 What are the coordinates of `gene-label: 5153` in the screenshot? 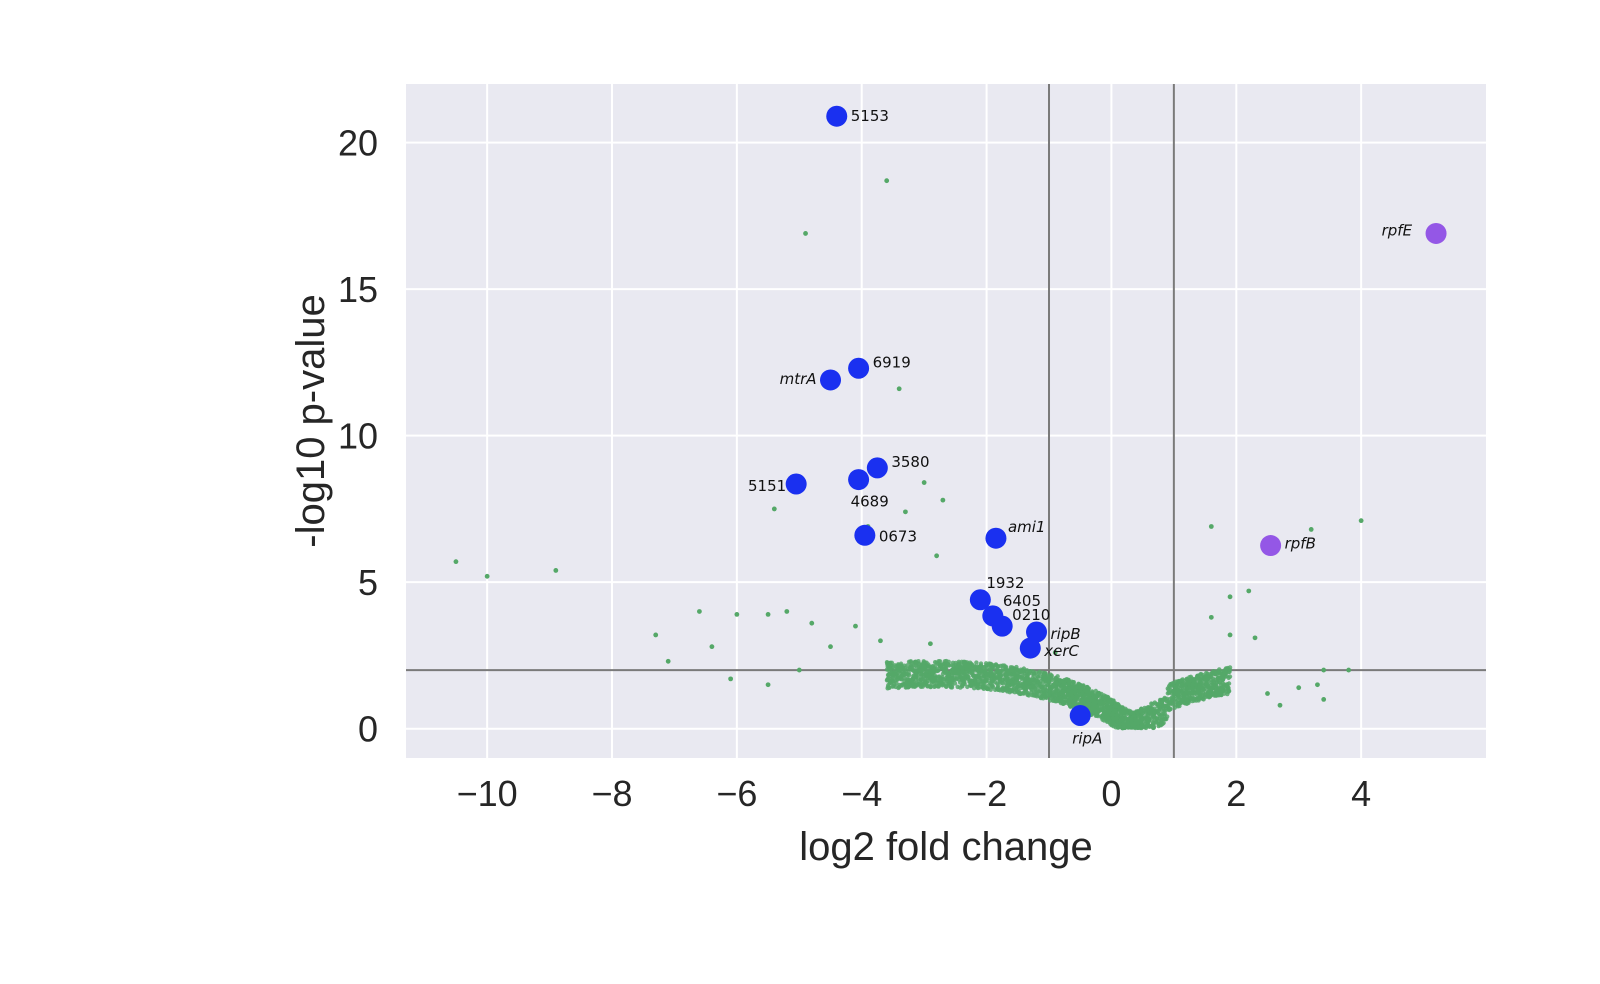 It's located at (870, 116).